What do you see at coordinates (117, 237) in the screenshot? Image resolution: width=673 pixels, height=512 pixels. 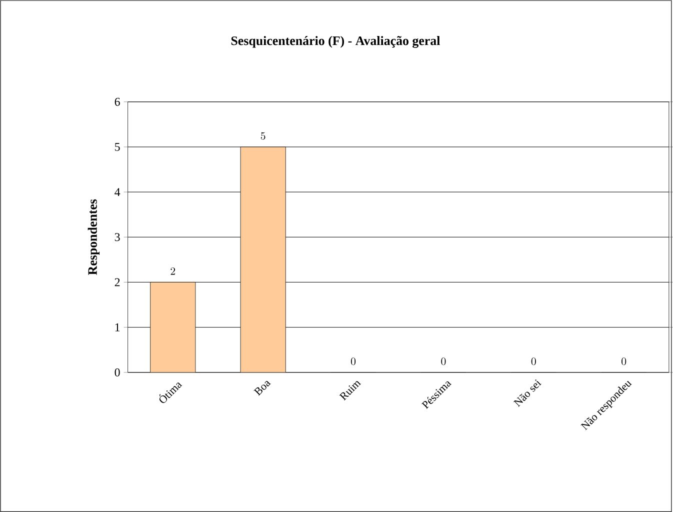 I see `y-tick-label: 3` at bounding box center [117, 237].